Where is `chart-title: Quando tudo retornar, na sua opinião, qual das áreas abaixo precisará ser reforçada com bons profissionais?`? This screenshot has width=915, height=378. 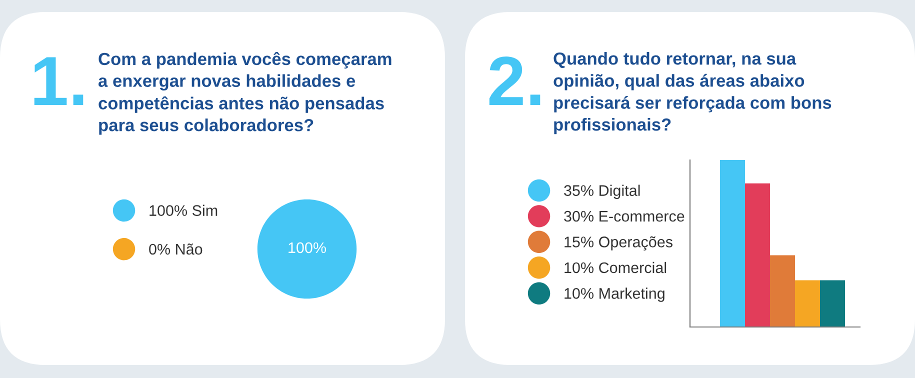 chart-title: Quando tudo retornar, na sua opinião, qual das áreas abaixo precisará ser reforçada com bons profissionais? is located at coordinates (693, 93).